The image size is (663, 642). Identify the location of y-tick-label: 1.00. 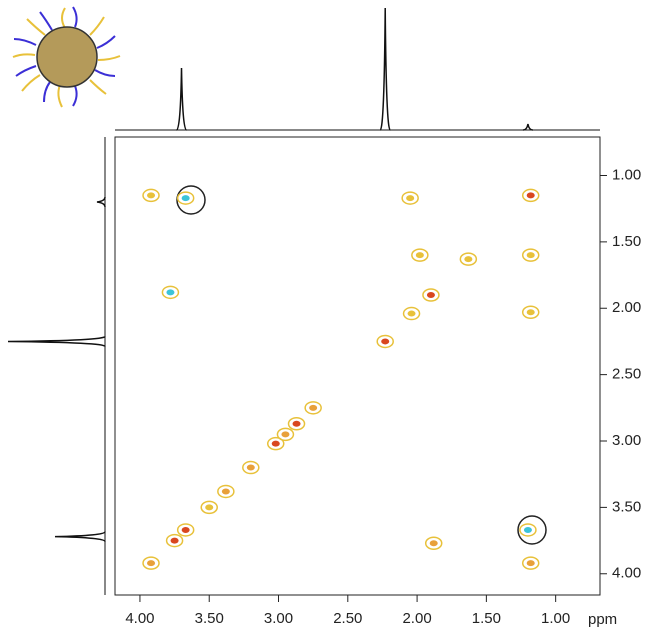
(626, 174).